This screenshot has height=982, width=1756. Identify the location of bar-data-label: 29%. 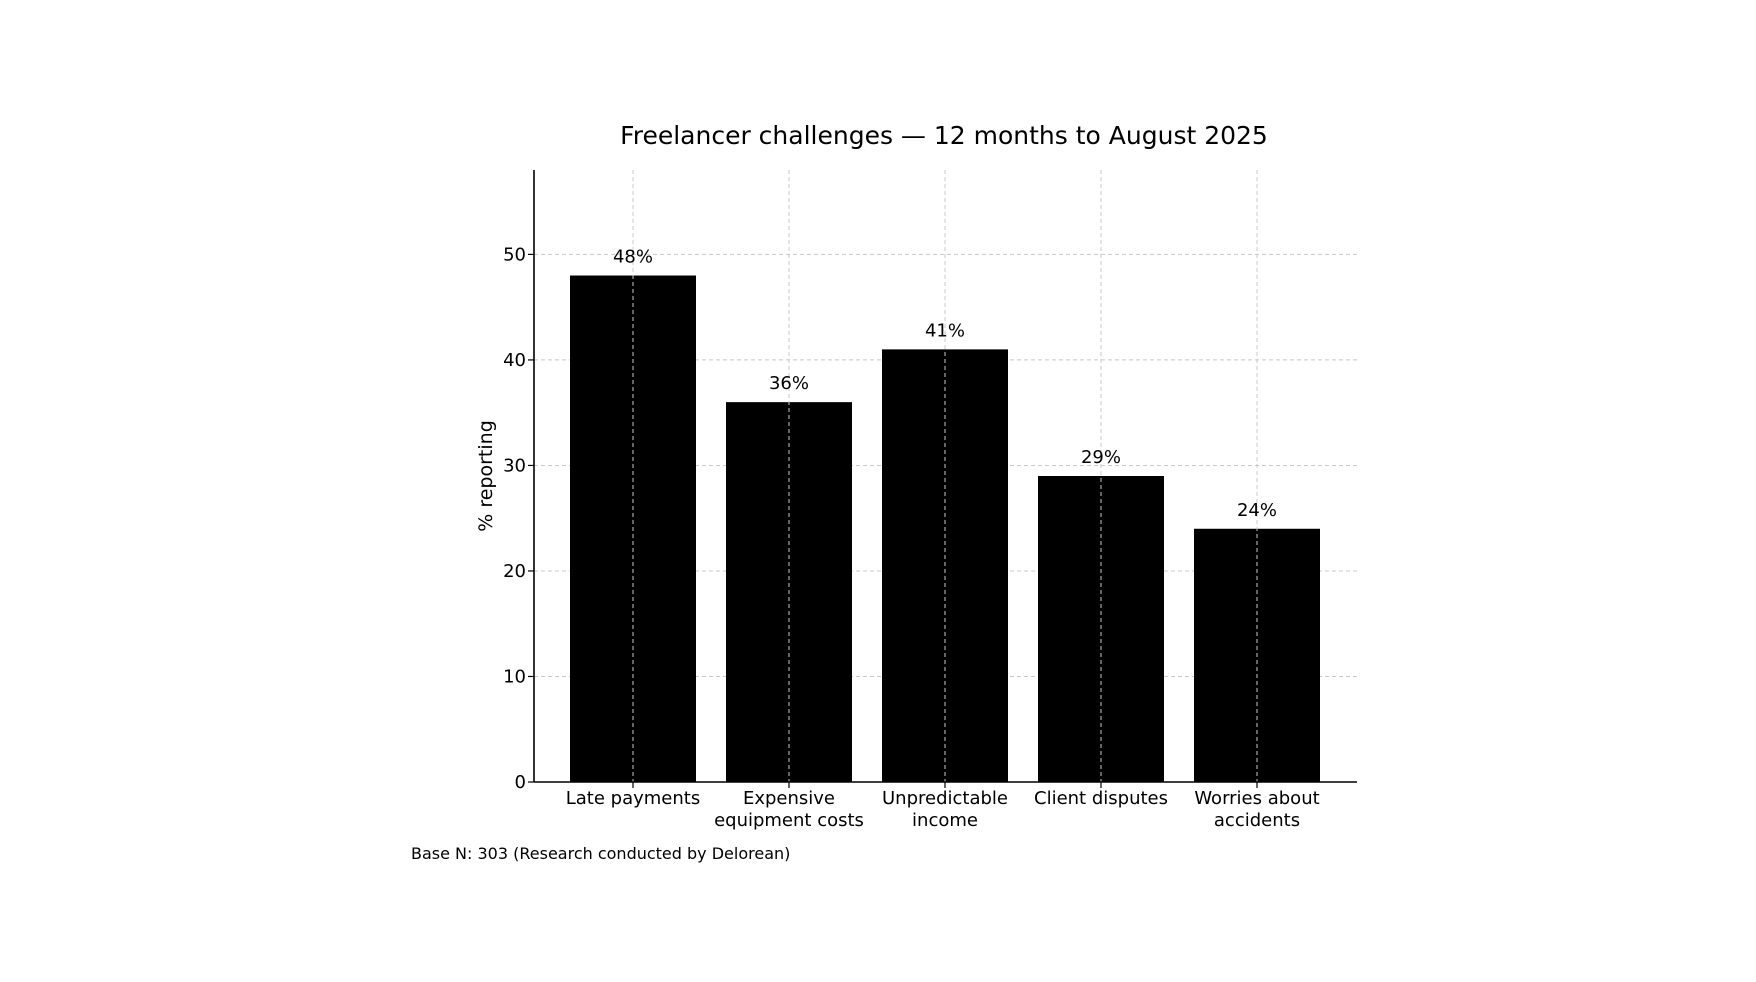
(1101, 457).